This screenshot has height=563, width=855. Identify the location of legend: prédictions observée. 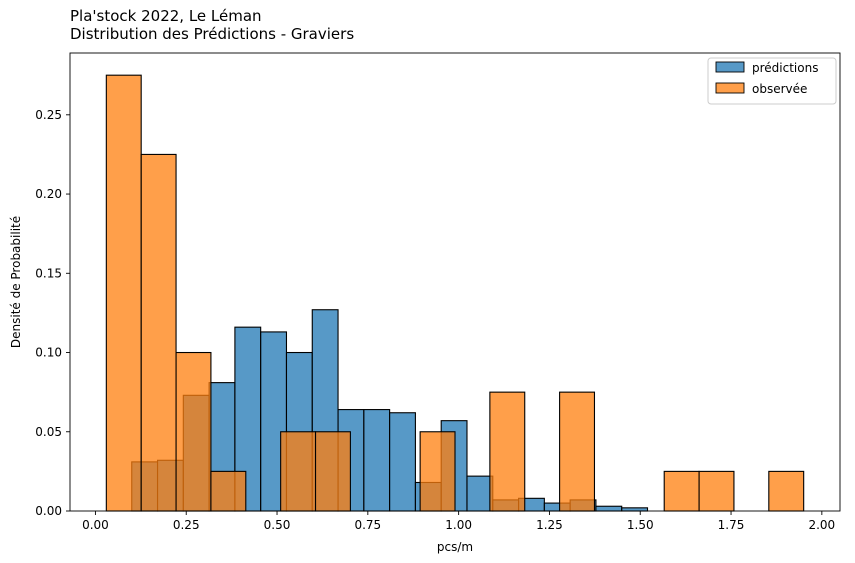
(772, 81).